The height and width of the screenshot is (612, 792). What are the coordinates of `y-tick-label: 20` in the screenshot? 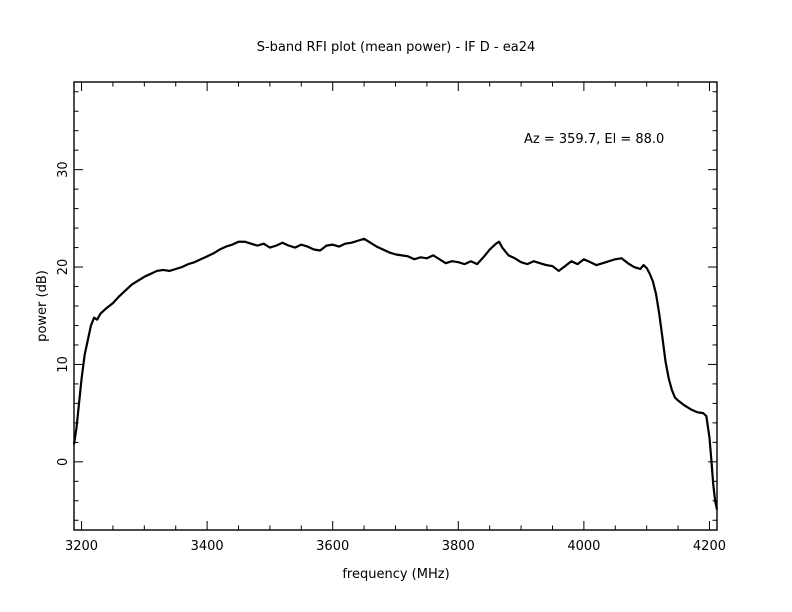 It's located at (63, 267).